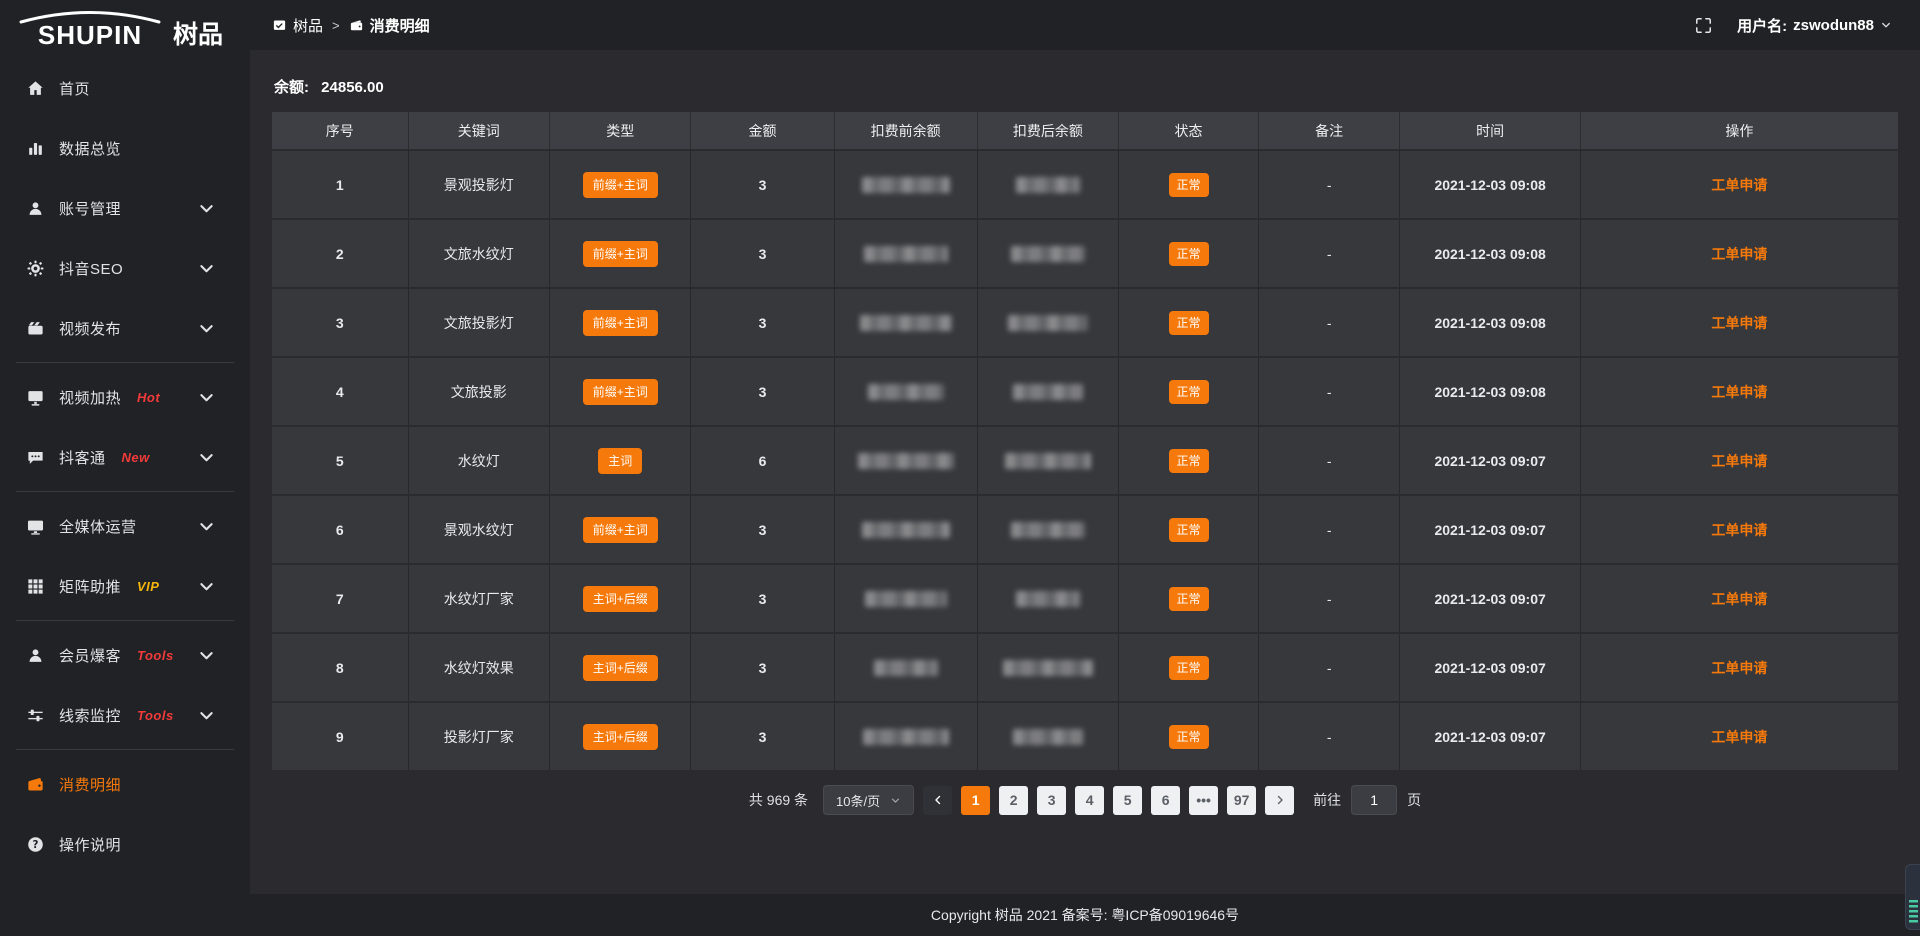  Describe the element at coordinates (1052, 800) in the screenshot. I see `page-button-3: 3` at that location.